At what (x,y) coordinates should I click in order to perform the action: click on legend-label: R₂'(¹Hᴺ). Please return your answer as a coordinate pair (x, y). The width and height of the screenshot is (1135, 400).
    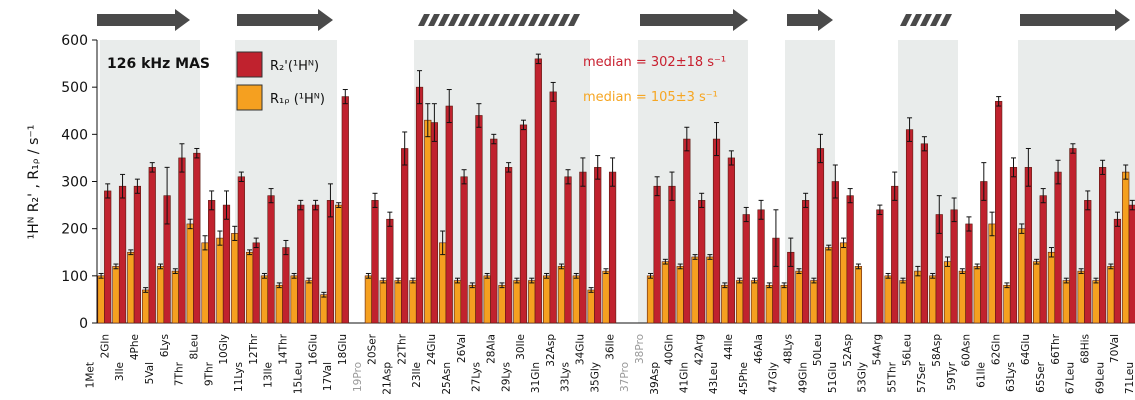
    Looking at the image, I should click on (294, 66).